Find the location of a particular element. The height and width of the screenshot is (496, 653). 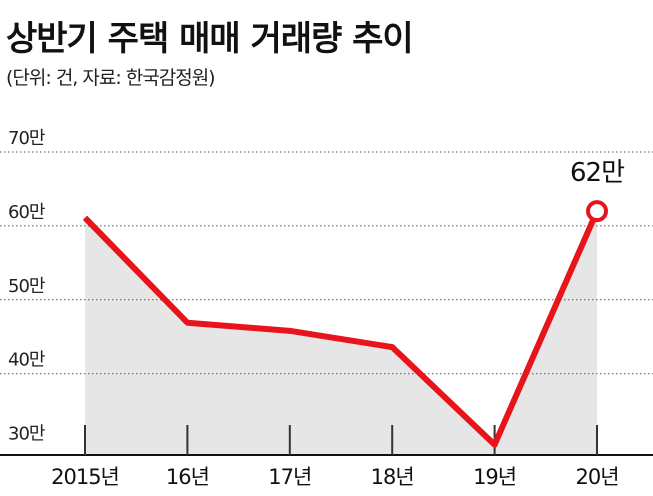

x-tick-label: 18년 is located at coordinates (392, 477).